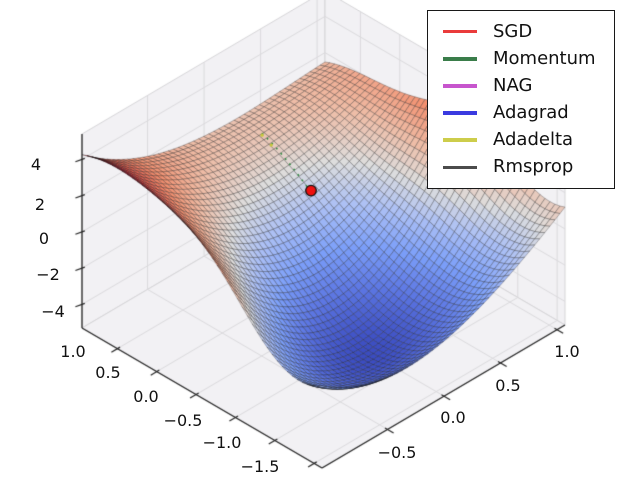 The image size is (620, 480). I want to click on x-tick-label: 0.0, so click(146, 396).